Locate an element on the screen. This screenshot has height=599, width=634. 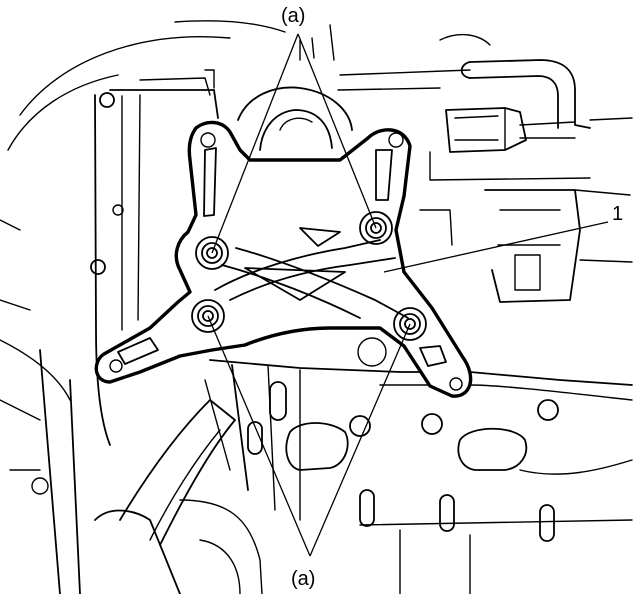
part-number-label: 1 is located at coordinates (618, 214).